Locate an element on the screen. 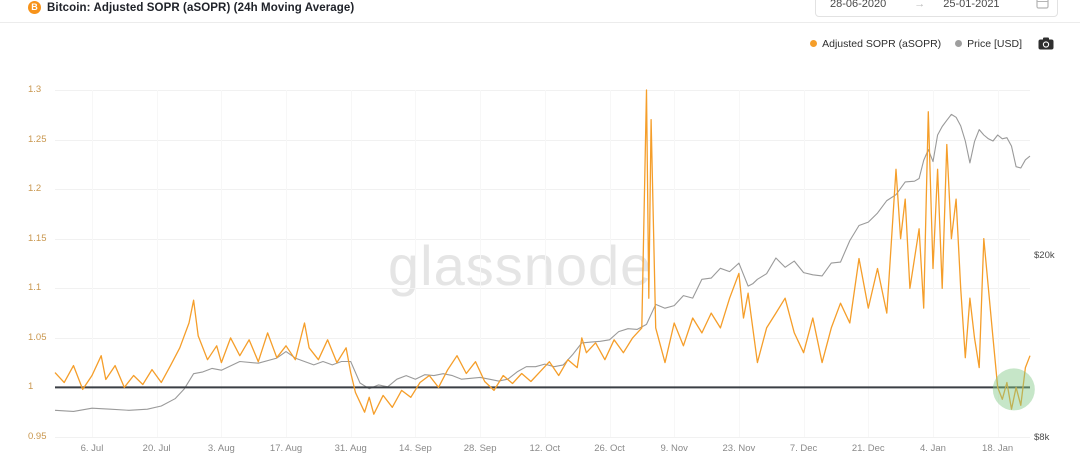 The height and width of the screenshot is (453, 1080). x-axis-tick-label: 3. Aug is located at coordinates (221, 448).